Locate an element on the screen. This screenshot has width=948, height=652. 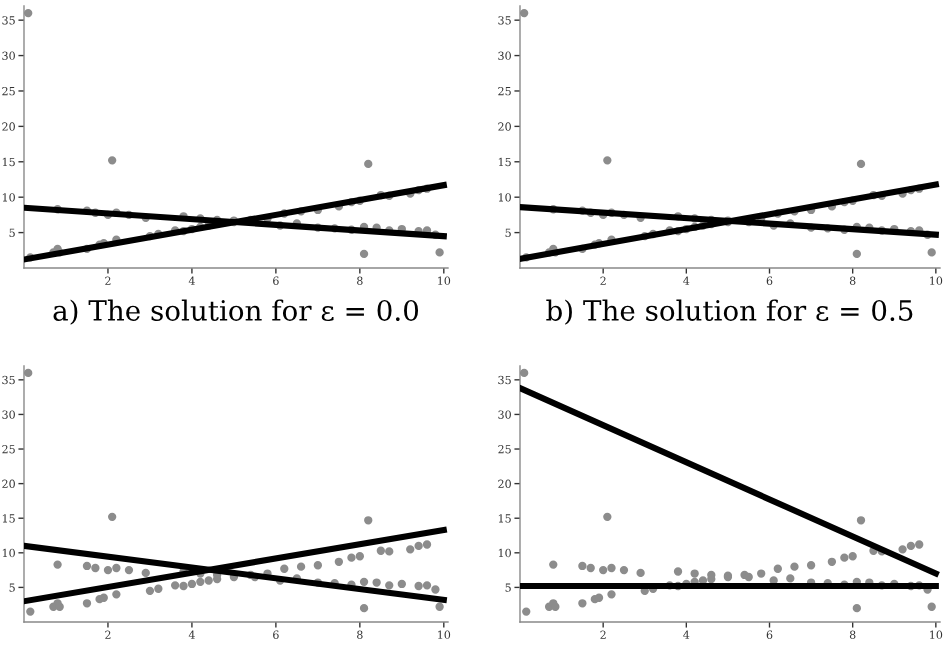
text: a) The solution for ε = 0.0 is located at coordinates (236, 312).